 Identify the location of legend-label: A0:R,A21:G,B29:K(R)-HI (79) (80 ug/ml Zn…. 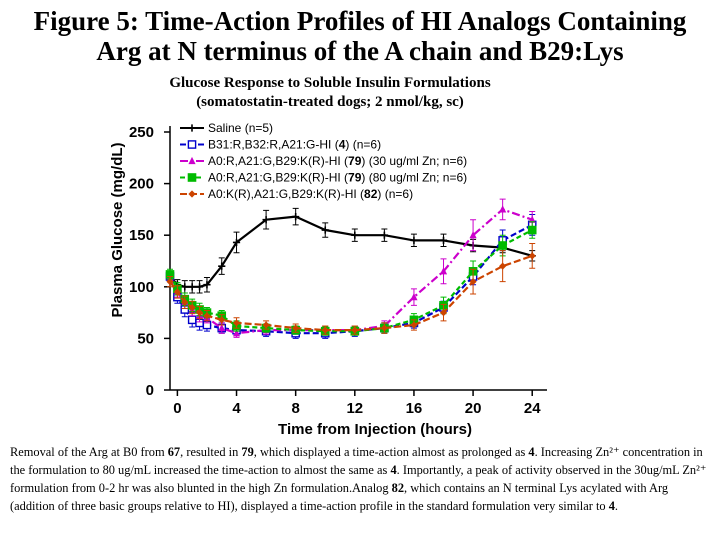
(337, 178).